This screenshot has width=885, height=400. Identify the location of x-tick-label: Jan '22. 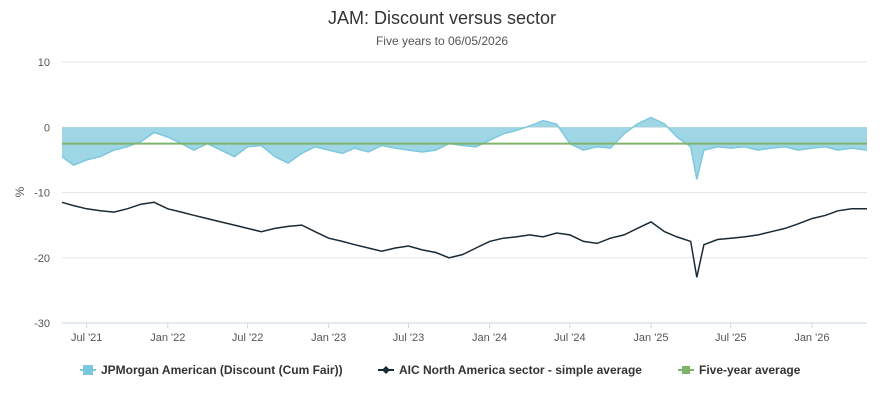
(167, 338).